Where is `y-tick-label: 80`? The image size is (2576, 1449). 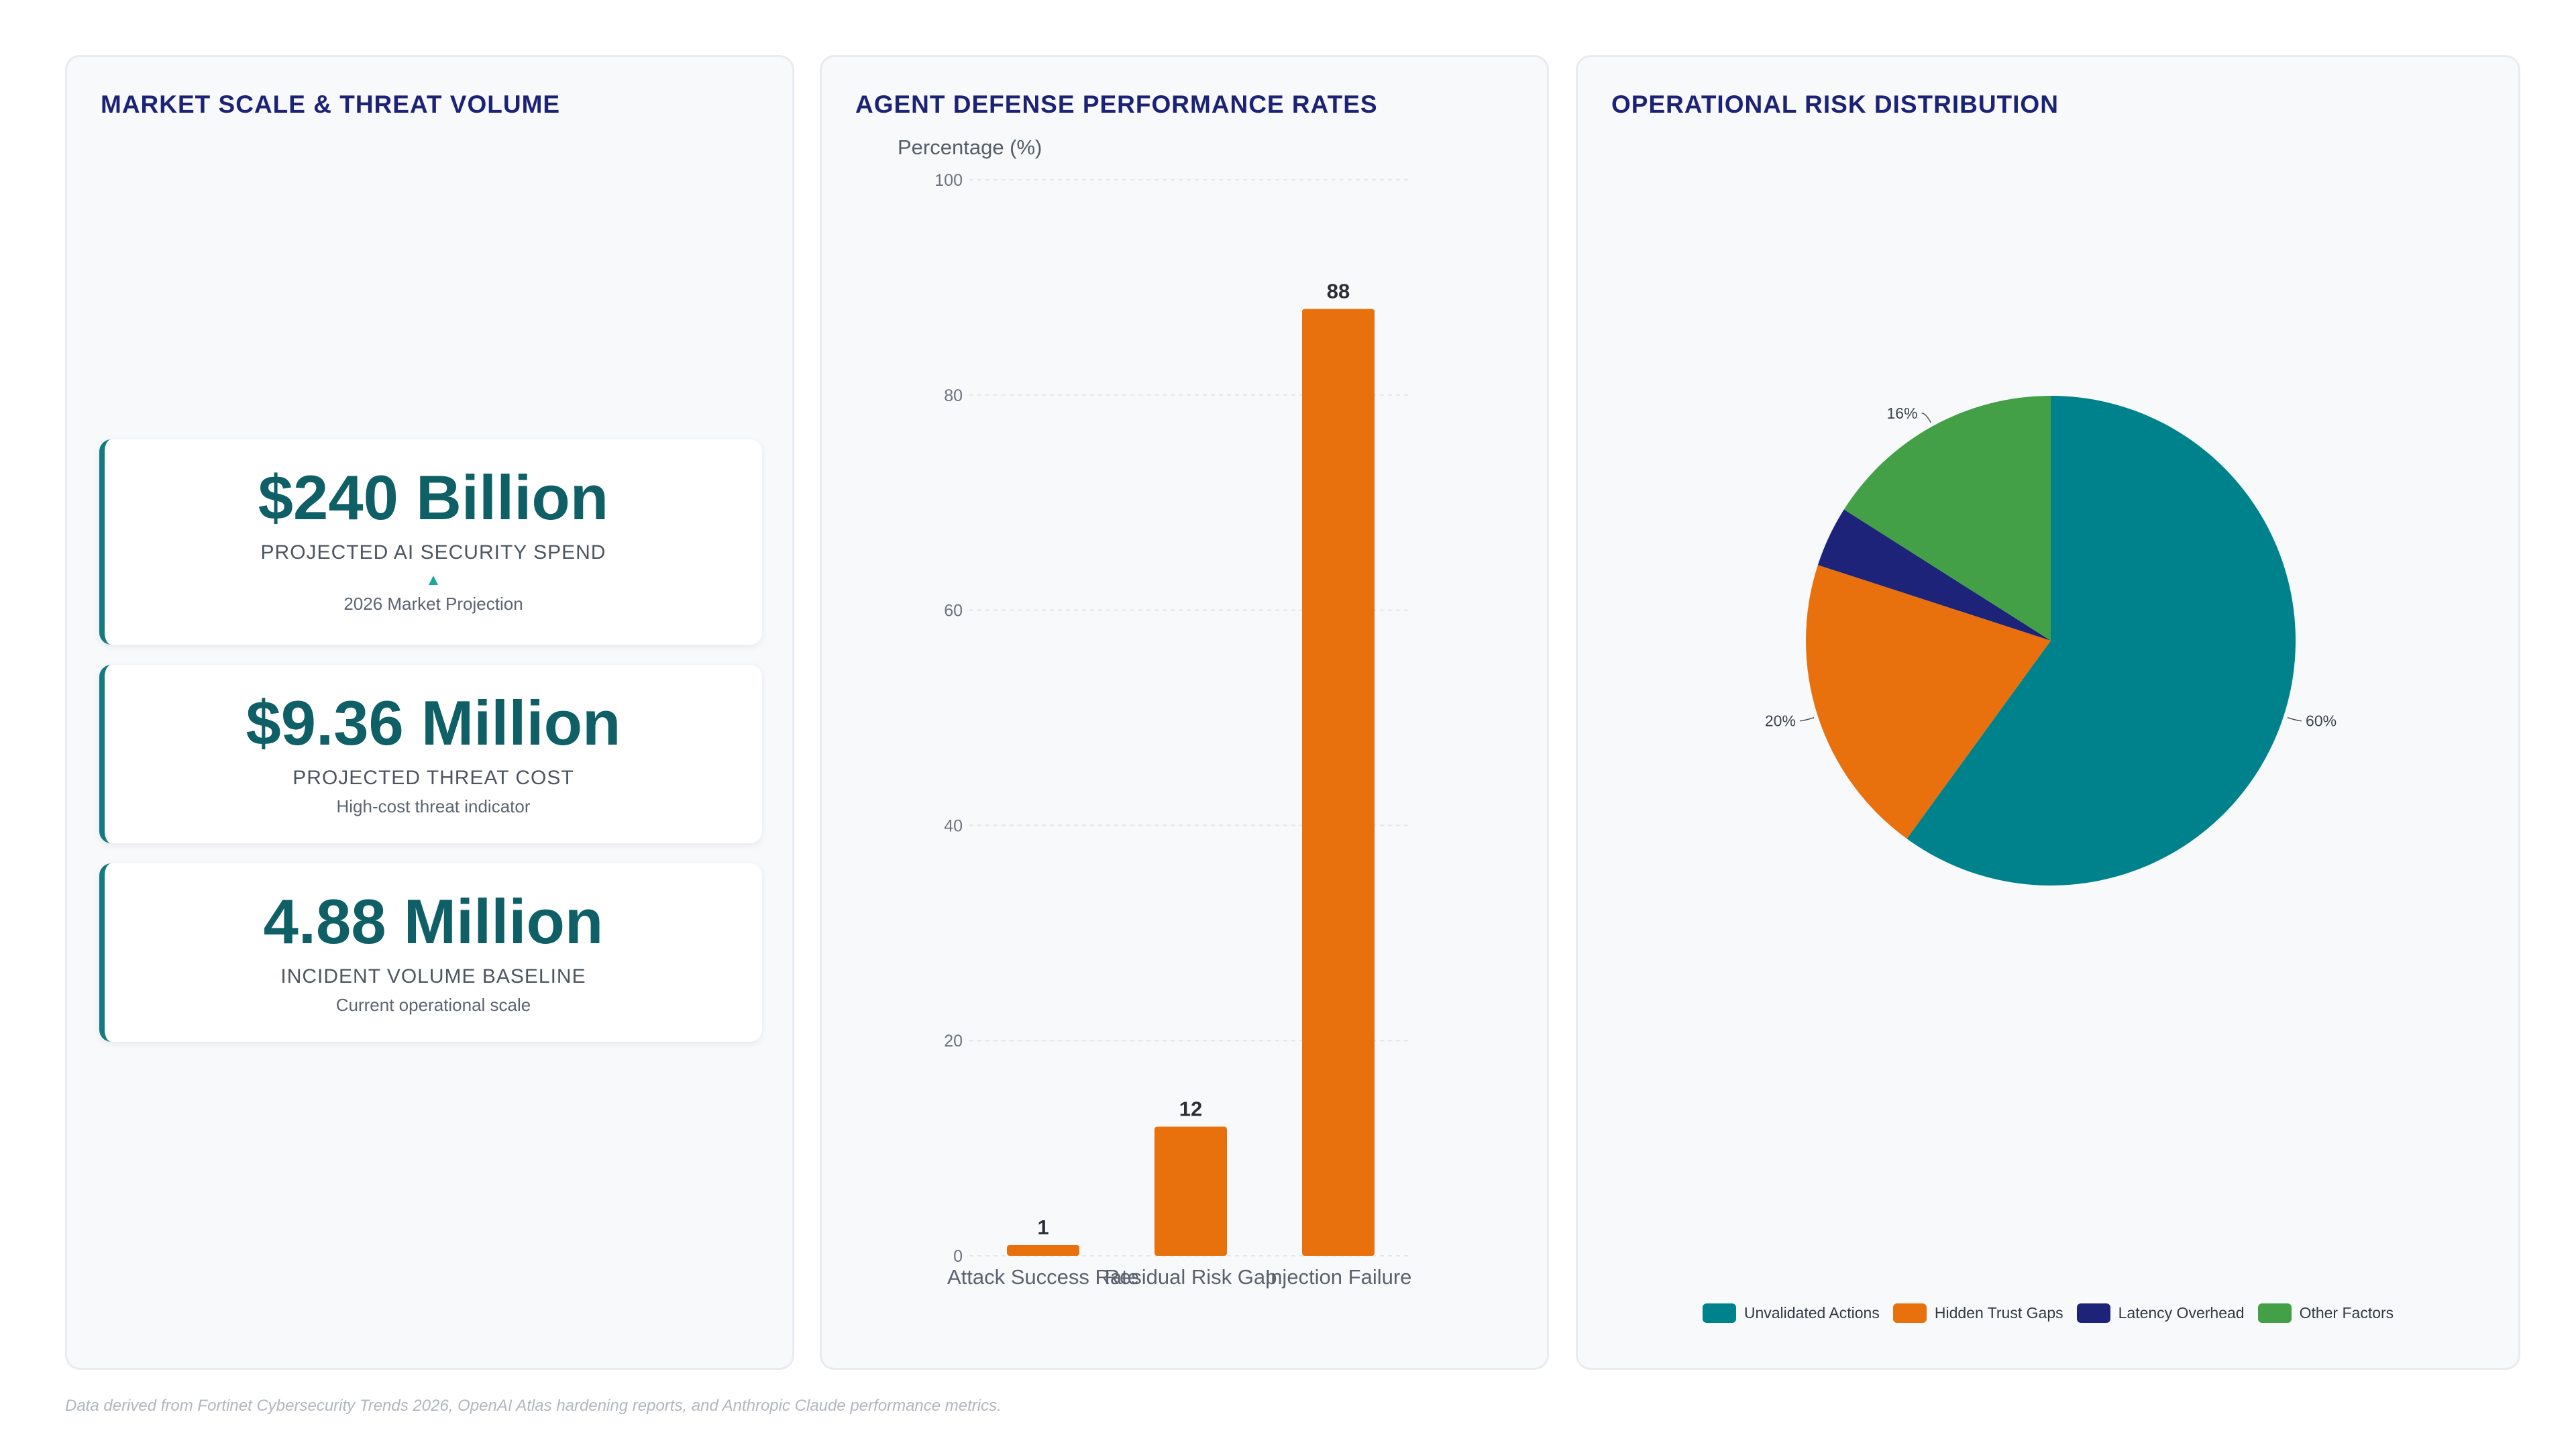 y-tick-label: 80 is located at coordinates (953, 395).